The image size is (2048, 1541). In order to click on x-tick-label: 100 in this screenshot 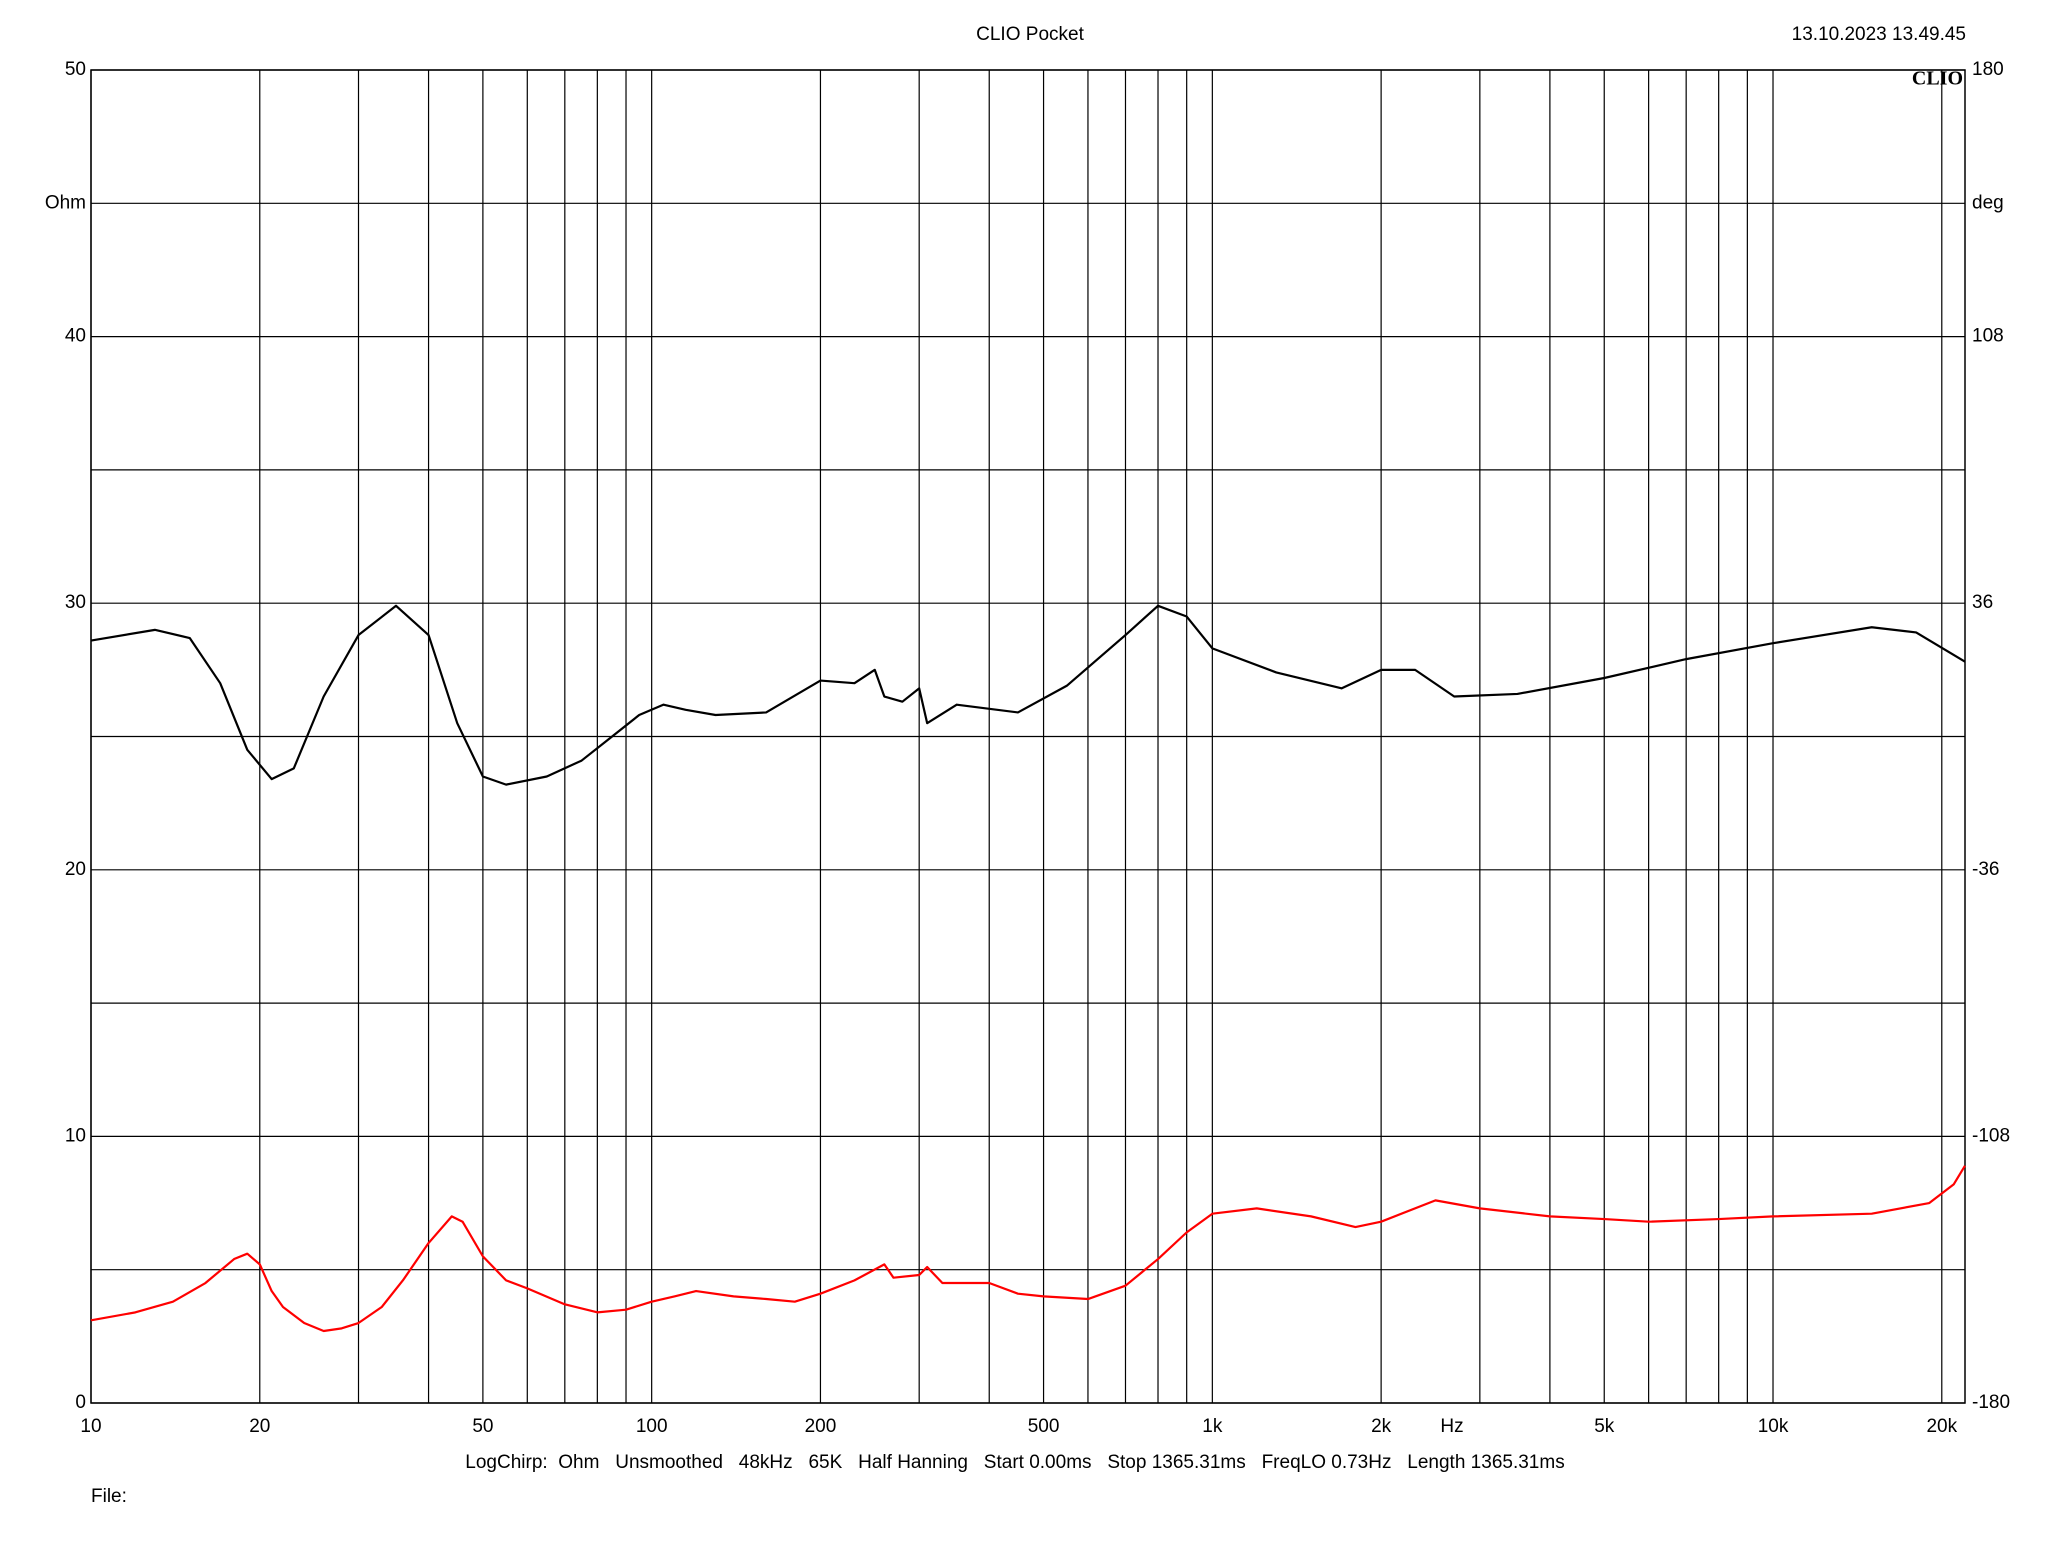, I will do `click(652, 1426)`.